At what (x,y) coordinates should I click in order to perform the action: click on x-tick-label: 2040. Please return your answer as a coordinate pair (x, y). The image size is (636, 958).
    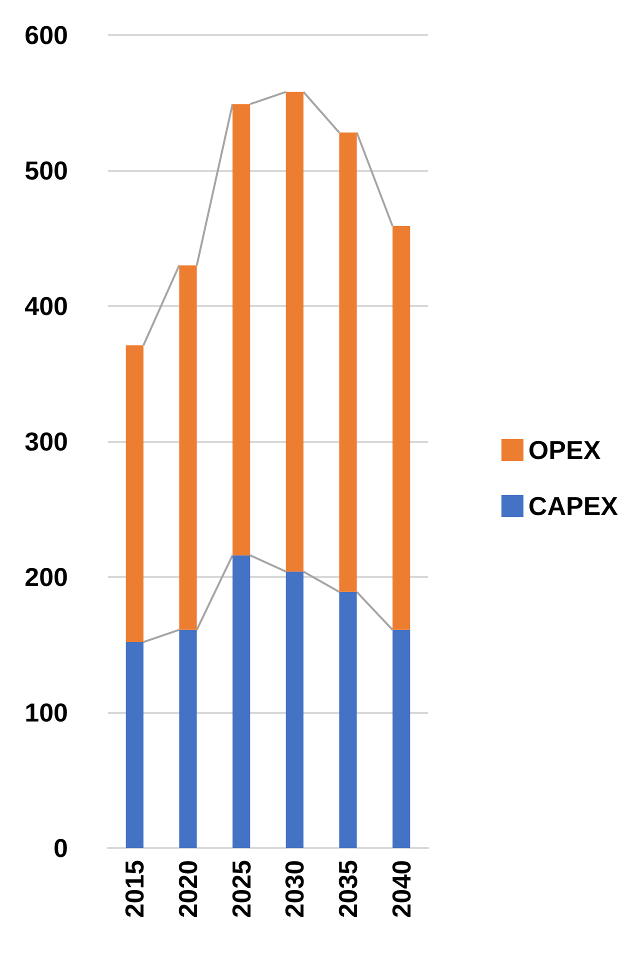
    Looking at the image, I should click on (401, 889).